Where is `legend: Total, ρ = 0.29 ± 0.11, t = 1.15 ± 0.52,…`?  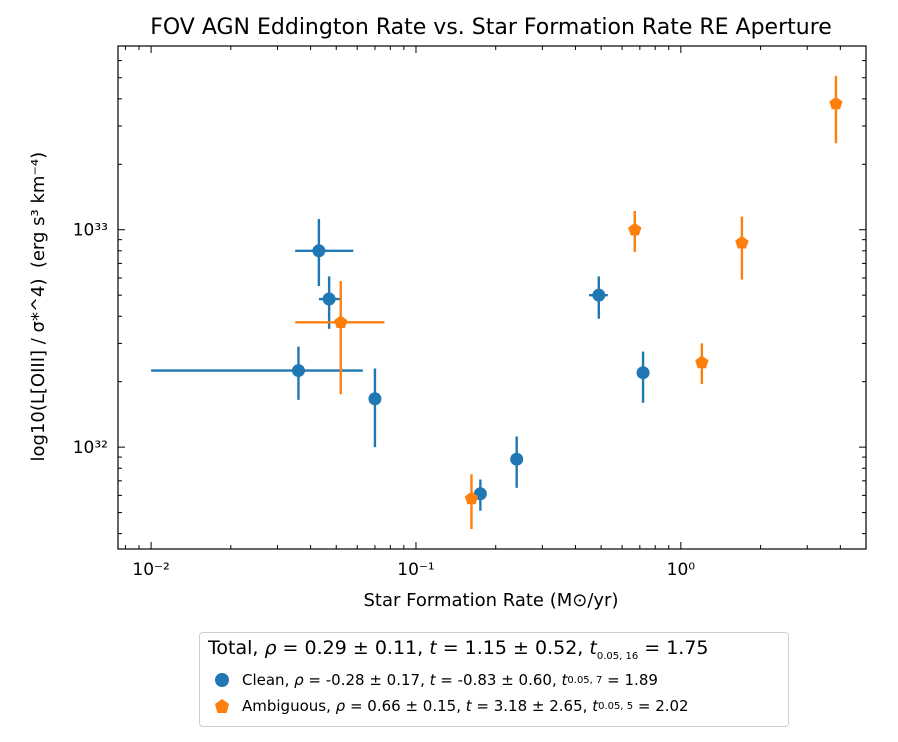
legend: Total, ρ = 0.29 ± 0.11, t = 1.15 ± 0.52,… is located at coordinates (494, 679).